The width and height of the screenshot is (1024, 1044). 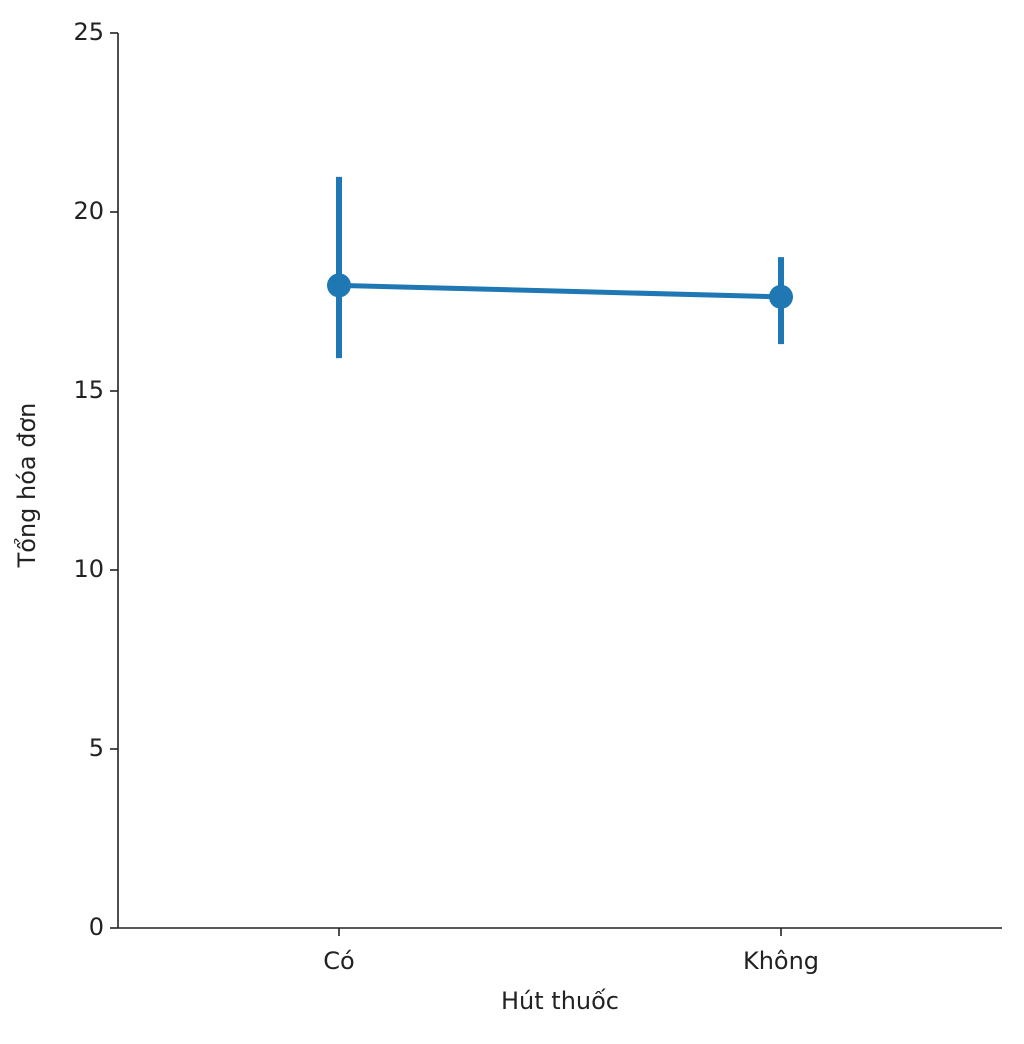 I want to click on x-axis-label: Hút thuốc, so click(x=560, y=1001).